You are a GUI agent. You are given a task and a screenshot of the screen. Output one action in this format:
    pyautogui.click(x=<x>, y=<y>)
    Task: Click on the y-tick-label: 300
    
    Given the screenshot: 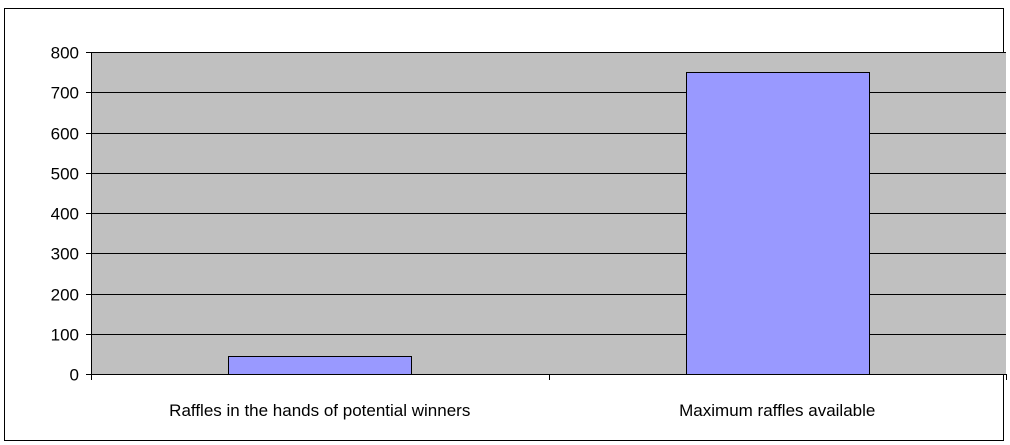 What is the action you would take?
    pyautogui.click(x=65, y=254)
    